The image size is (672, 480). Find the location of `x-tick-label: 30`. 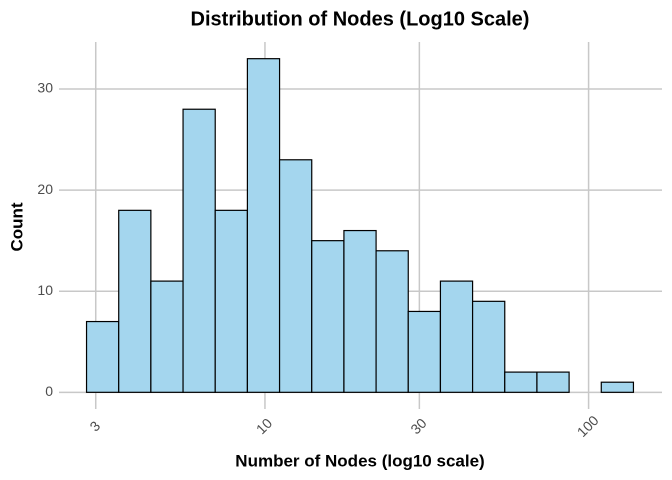

x-tick-label: 30 is located at coordinates (418, 426).